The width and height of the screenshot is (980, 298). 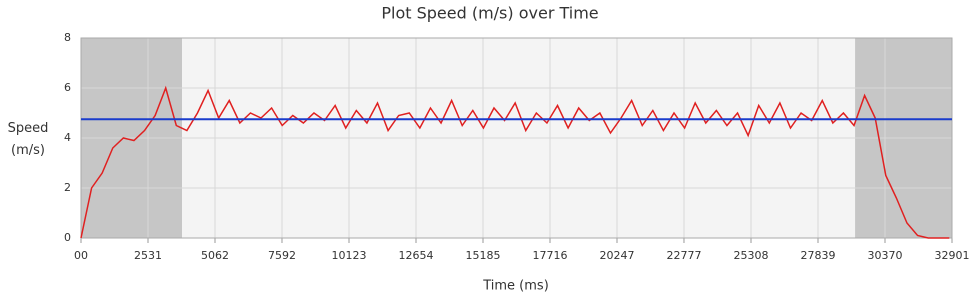 I want to click on x-tick-label: 22777, so click(x=683, y=255).